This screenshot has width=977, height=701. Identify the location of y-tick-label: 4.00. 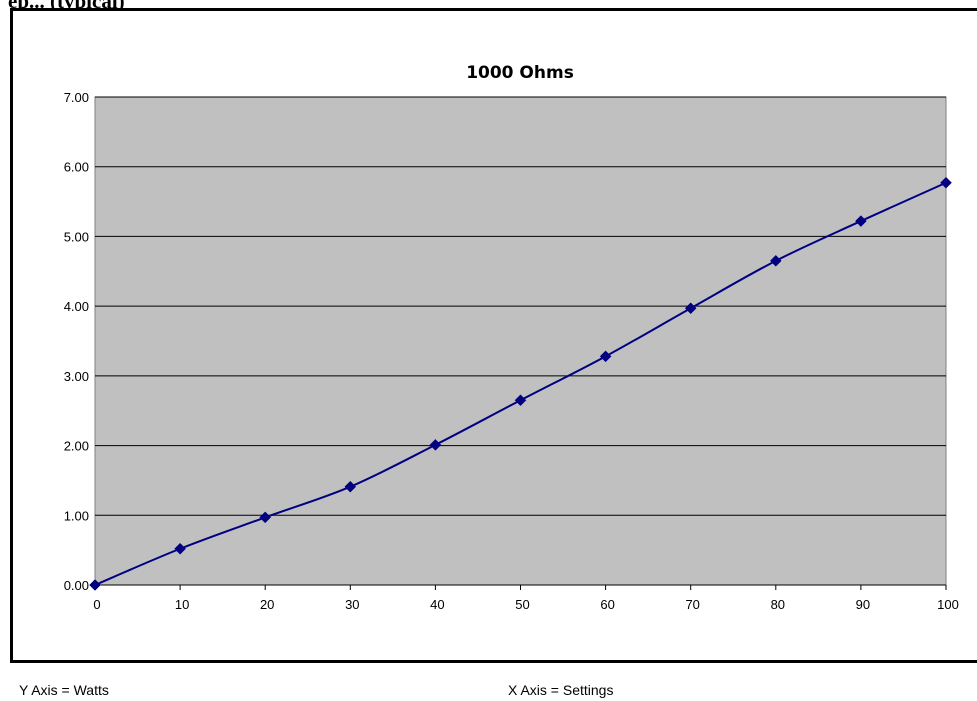
(76, 306).